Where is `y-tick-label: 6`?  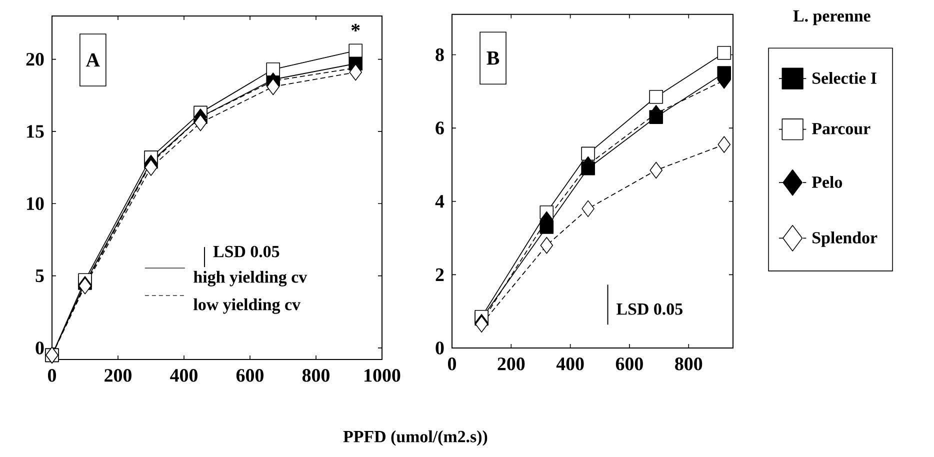 y-tick-label: 6 is located at coordinates (440, 128).